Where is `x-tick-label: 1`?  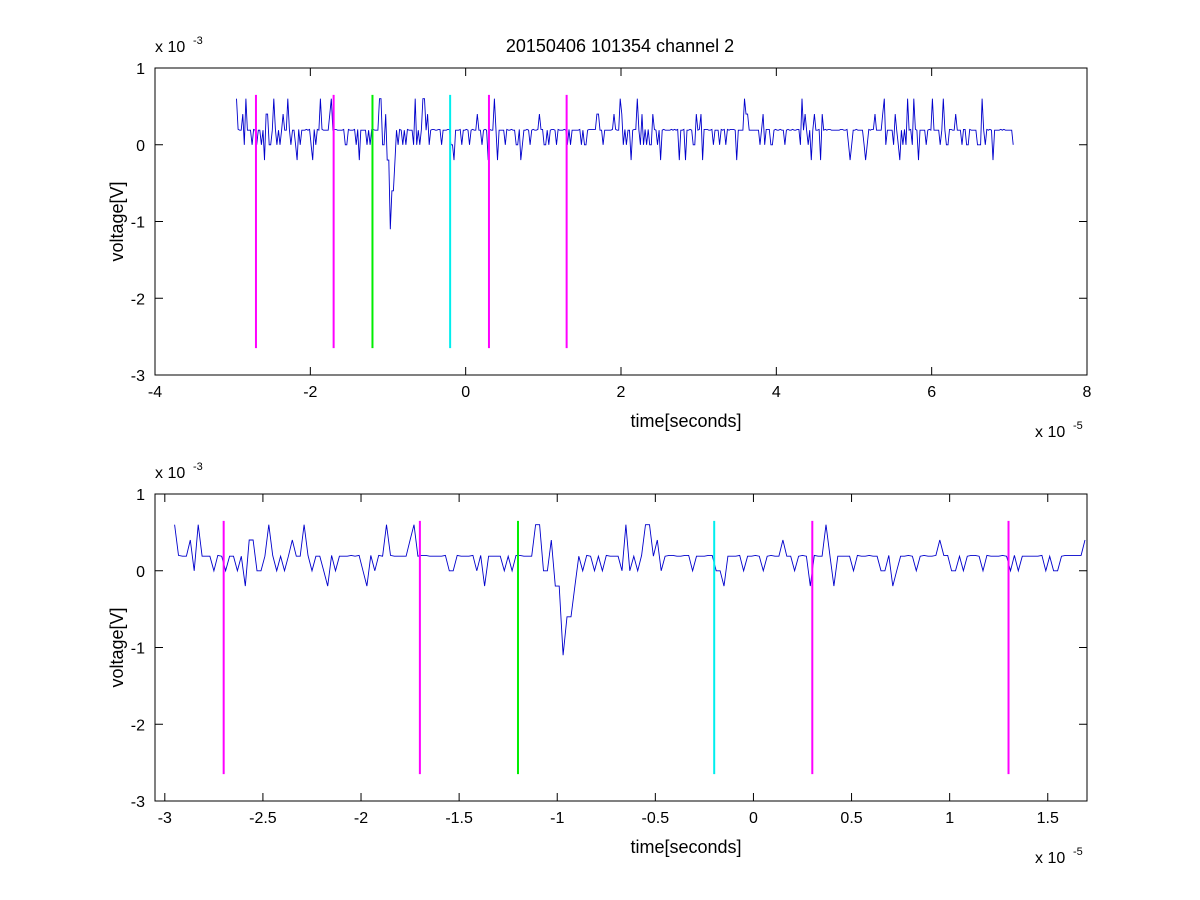
x-tick-label: 1 is located at coordinates (949, 818).